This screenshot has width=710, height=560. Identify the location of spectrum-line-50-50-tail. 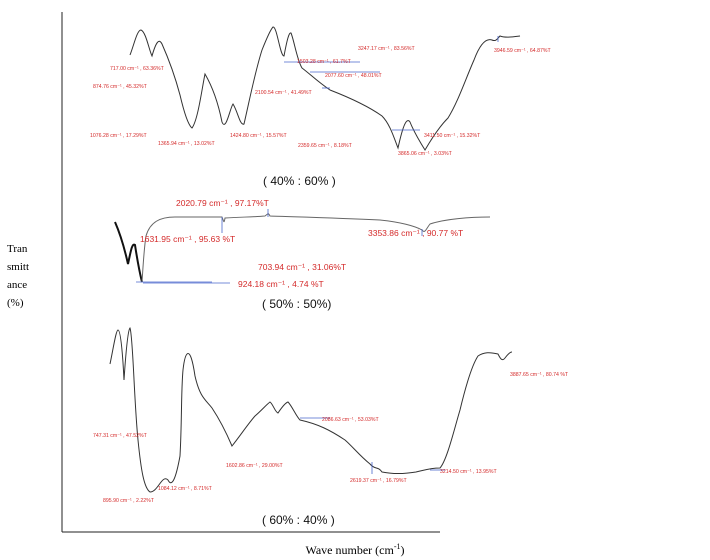
(316, 248).